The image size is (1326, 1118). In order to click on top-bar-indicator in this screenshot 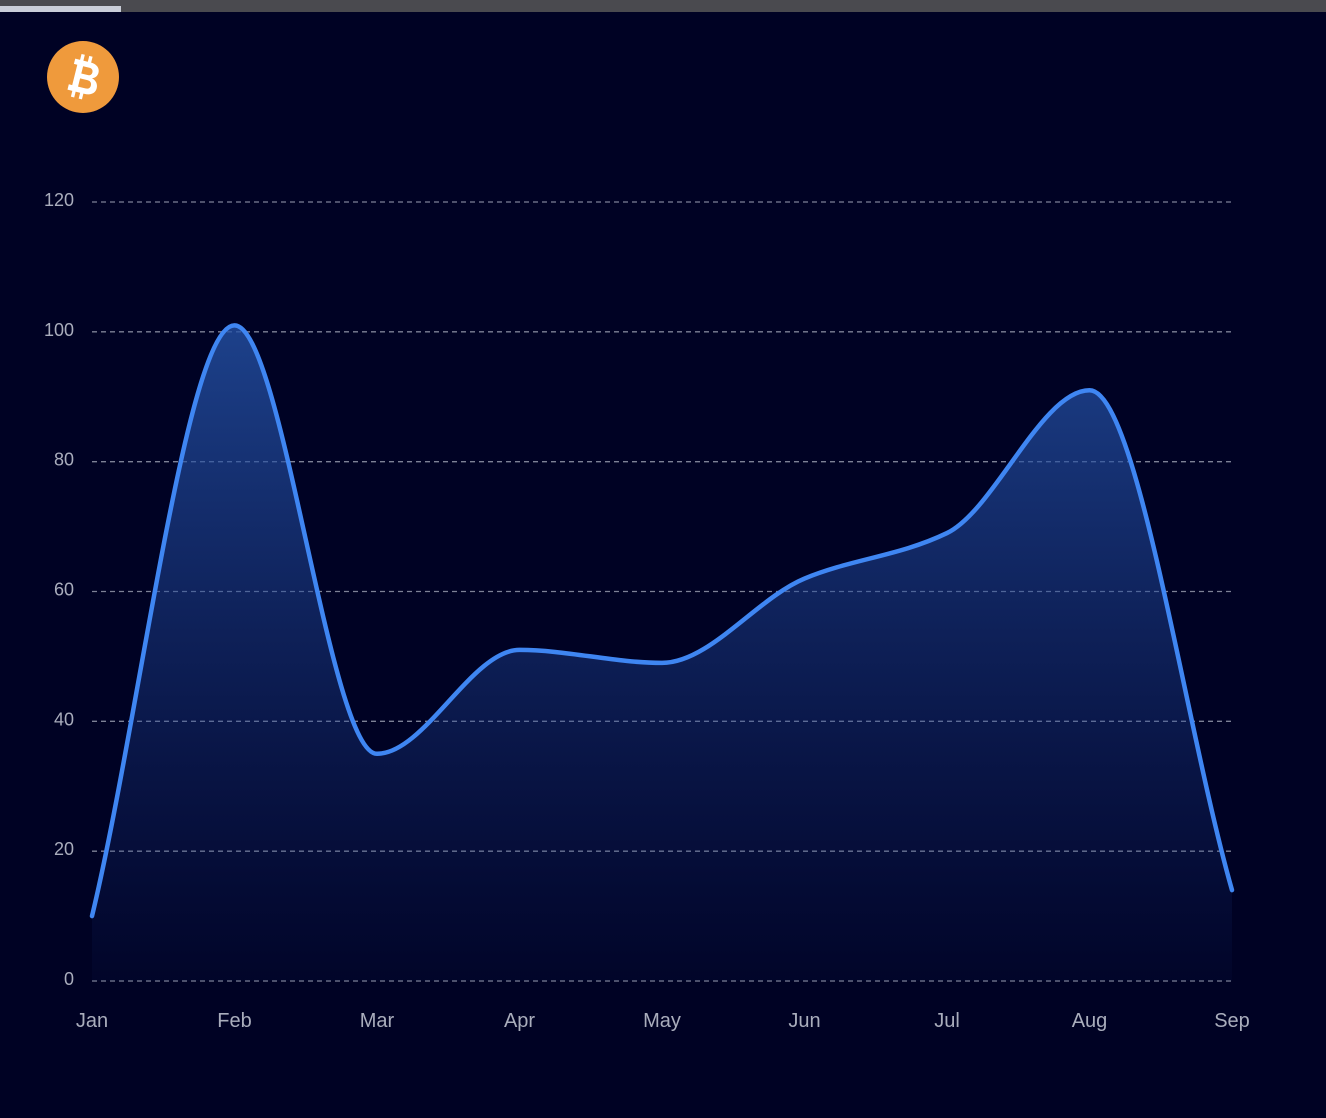, I will do `click(60, 9)`.